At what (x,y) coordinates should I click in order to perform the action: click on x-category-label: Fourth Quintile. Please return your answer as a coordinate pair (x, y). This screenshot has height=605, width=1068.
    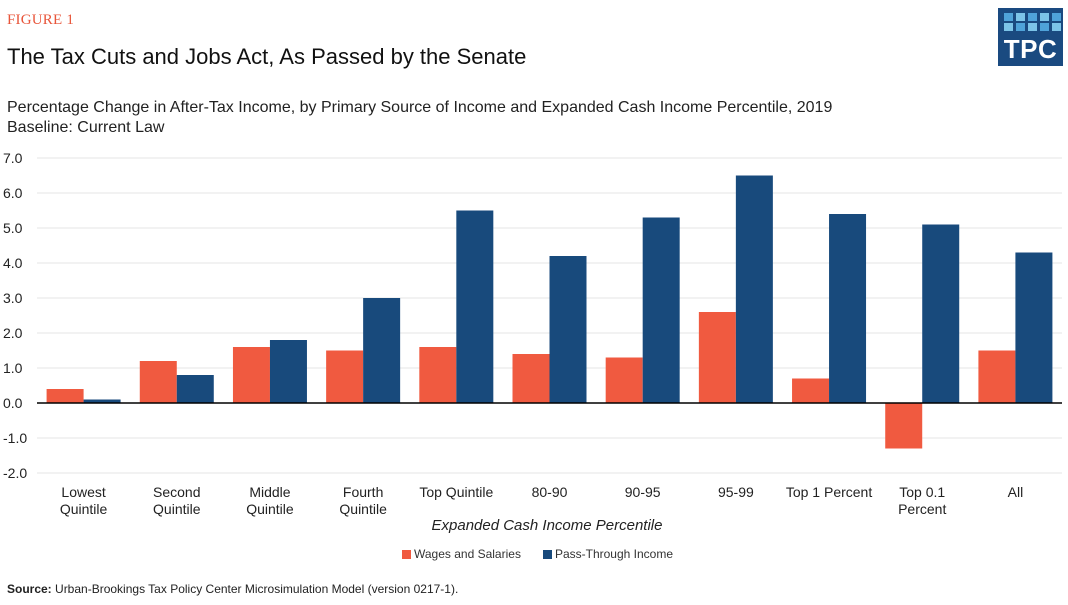
    Looking at the image, I should click on (363, 500).